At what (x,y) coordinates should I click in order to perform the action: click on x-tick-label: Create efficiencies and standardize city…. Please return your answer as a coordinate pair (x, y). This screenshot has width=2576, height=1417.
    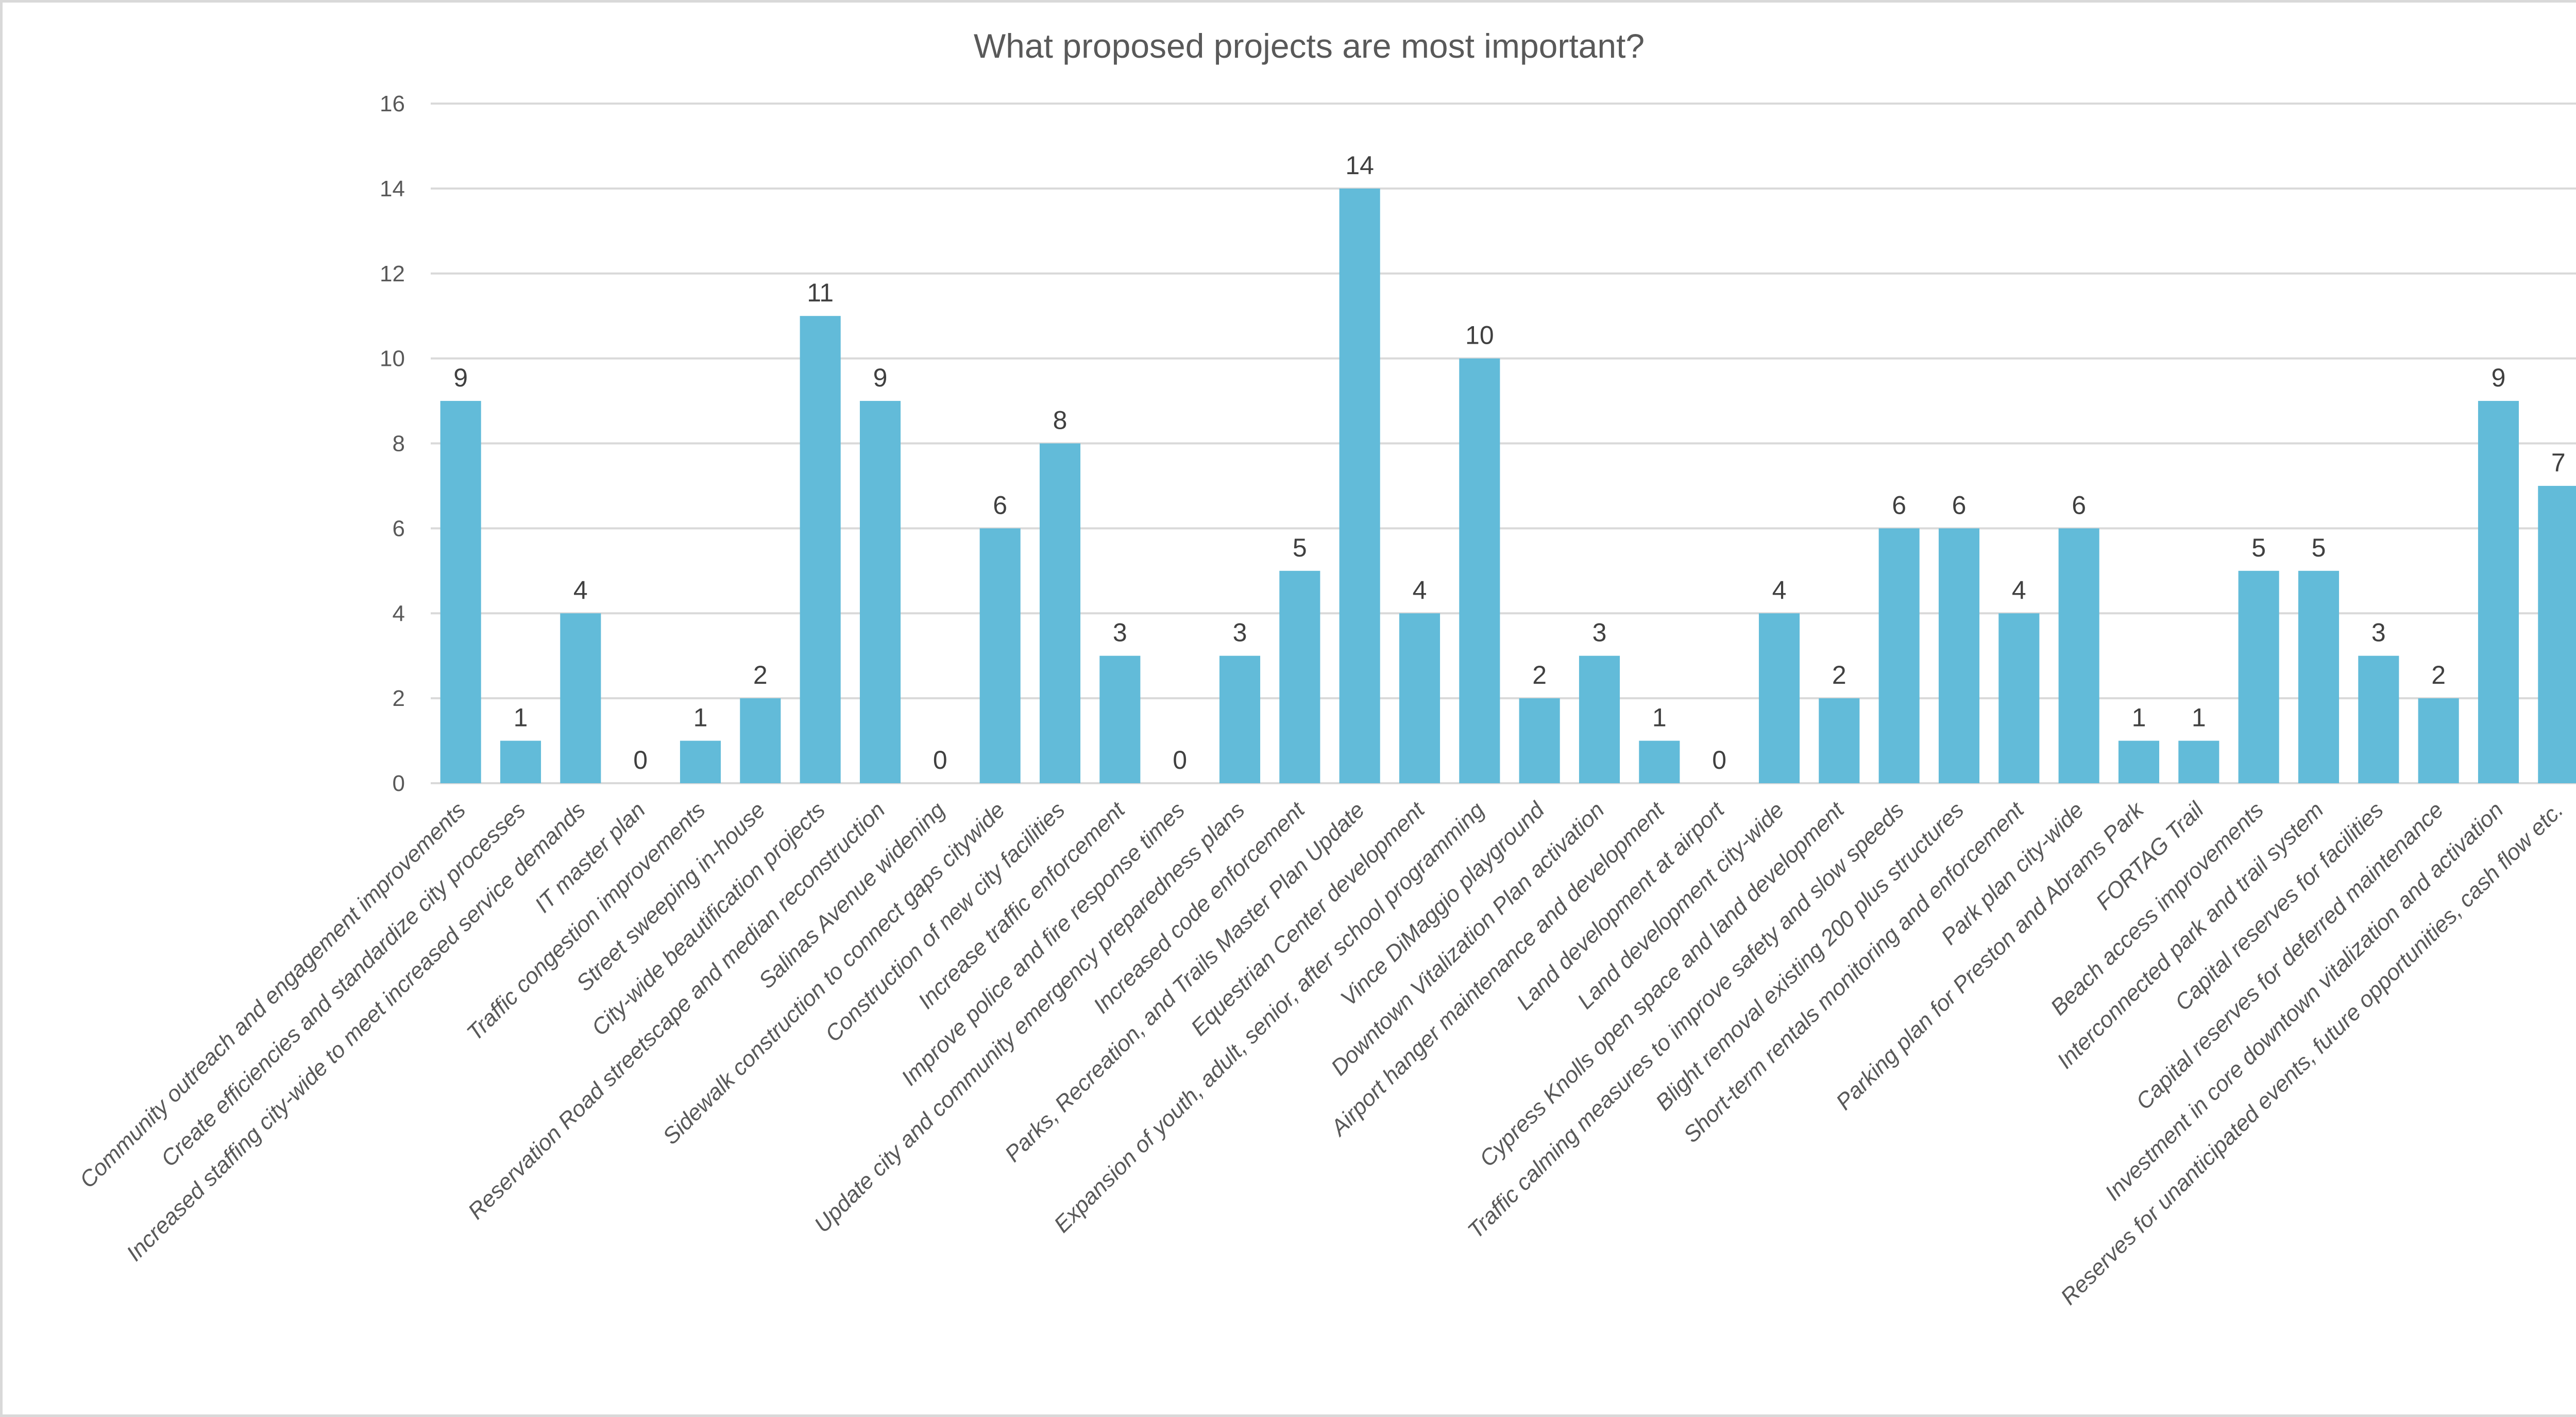
    Looking at the image, I should click on (343, 984).